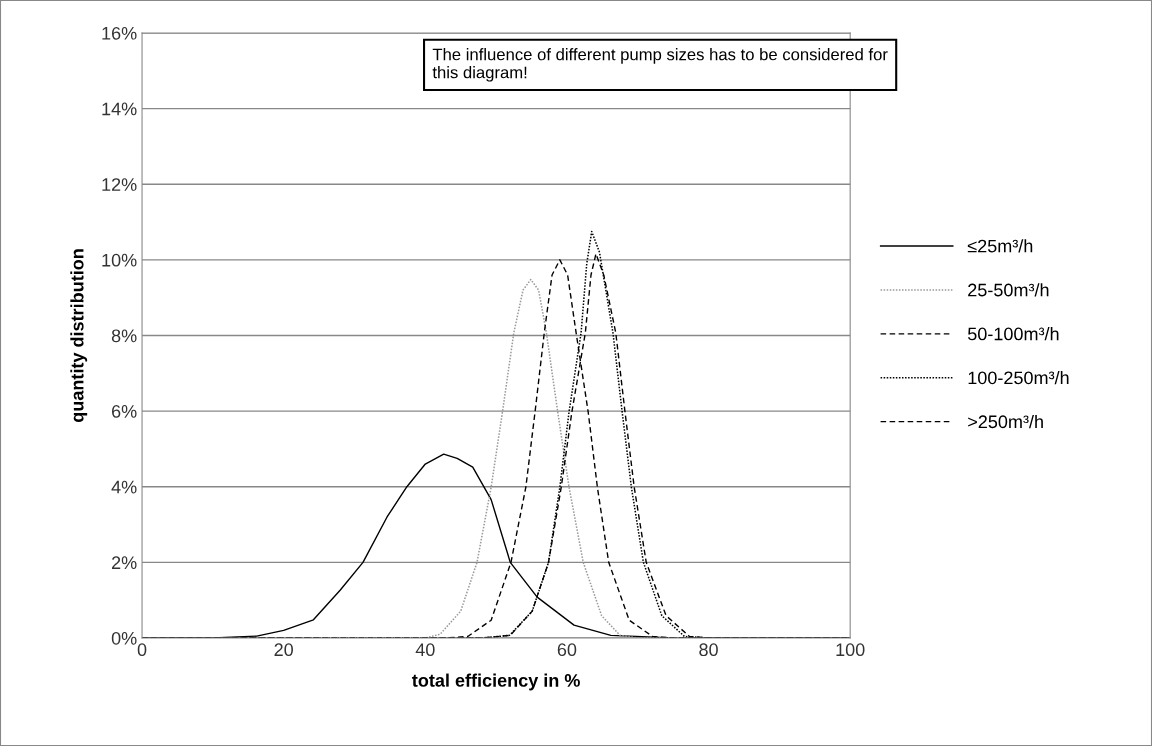 Image resolution: width=1152 pixels, height=746 pixels. Describe the element at coordinates (79, 335) in the screenshot. I see `y-axis-title: quantity distribution` at that location.